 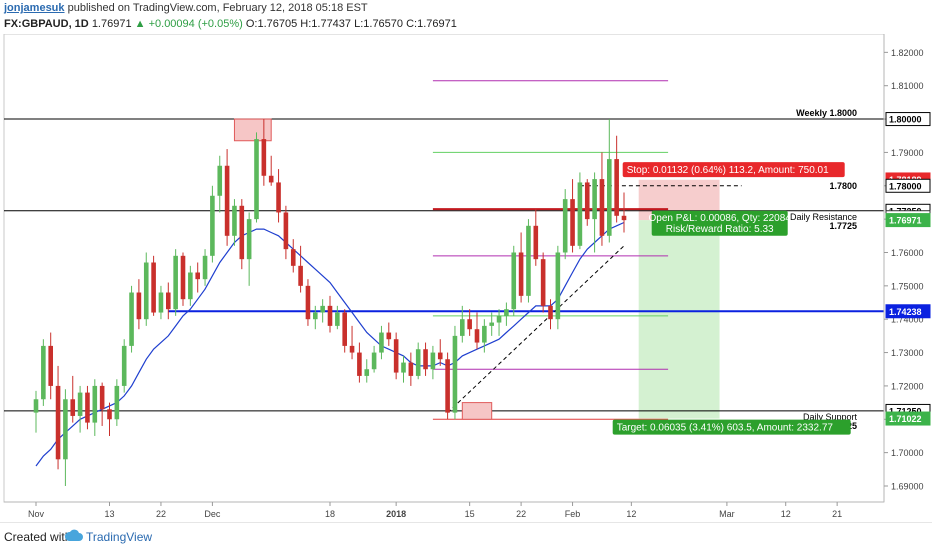 I want to click on price-tag-label: 1.74238, so click(x=905, y=312).